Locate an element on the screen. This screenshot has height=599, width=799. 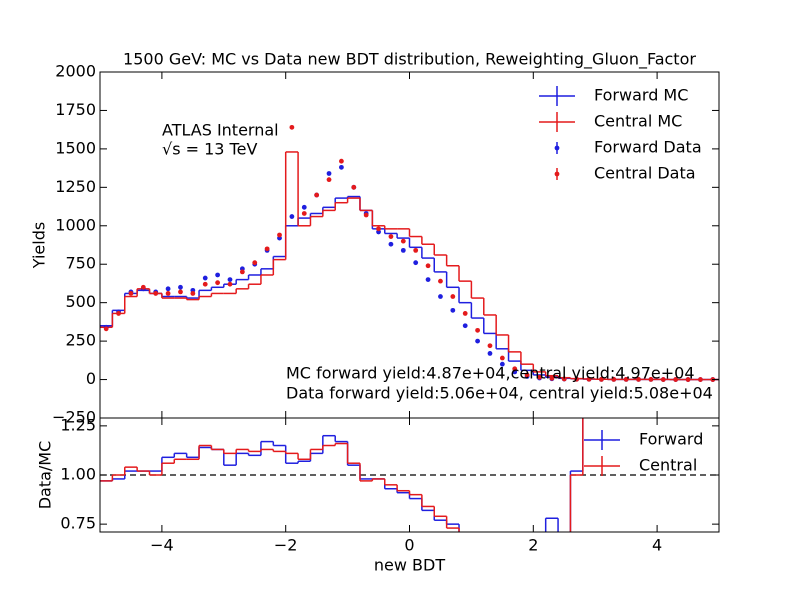
y-tick-label: 1750 is located at coordinates (75, 109).